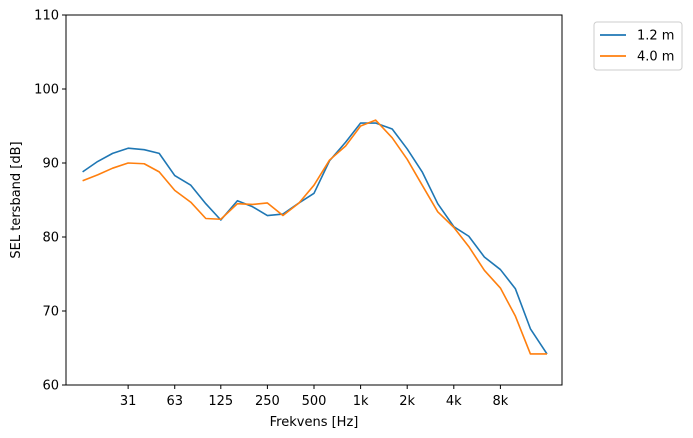 The height and width of the screenshot is (438, 693). I want to click on legend-box, so click(638, 46).